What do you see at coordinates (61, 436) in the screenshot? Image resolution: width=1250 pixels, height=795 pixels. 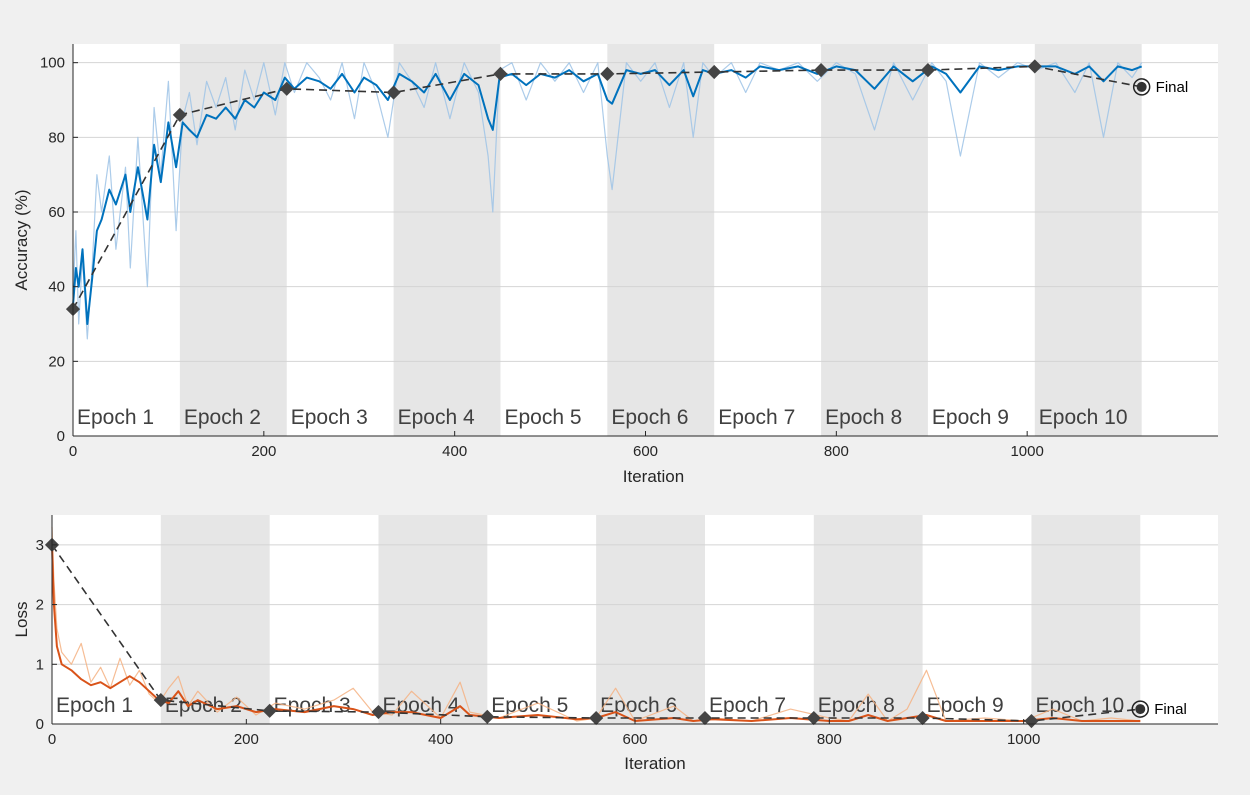 I see `accuracy-y-tick-label: 0` at bounding box center [61, 436].